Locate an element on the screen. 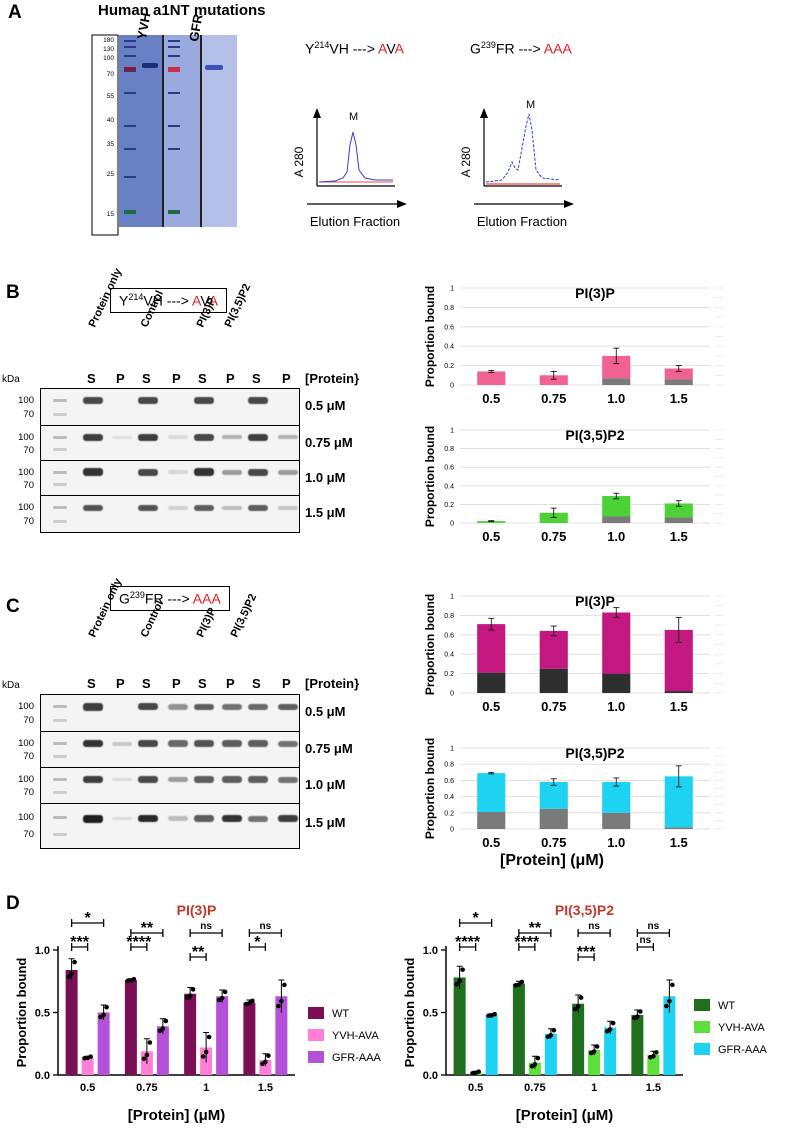  ladder-mark: 70 is located at coordinates (110, 74).